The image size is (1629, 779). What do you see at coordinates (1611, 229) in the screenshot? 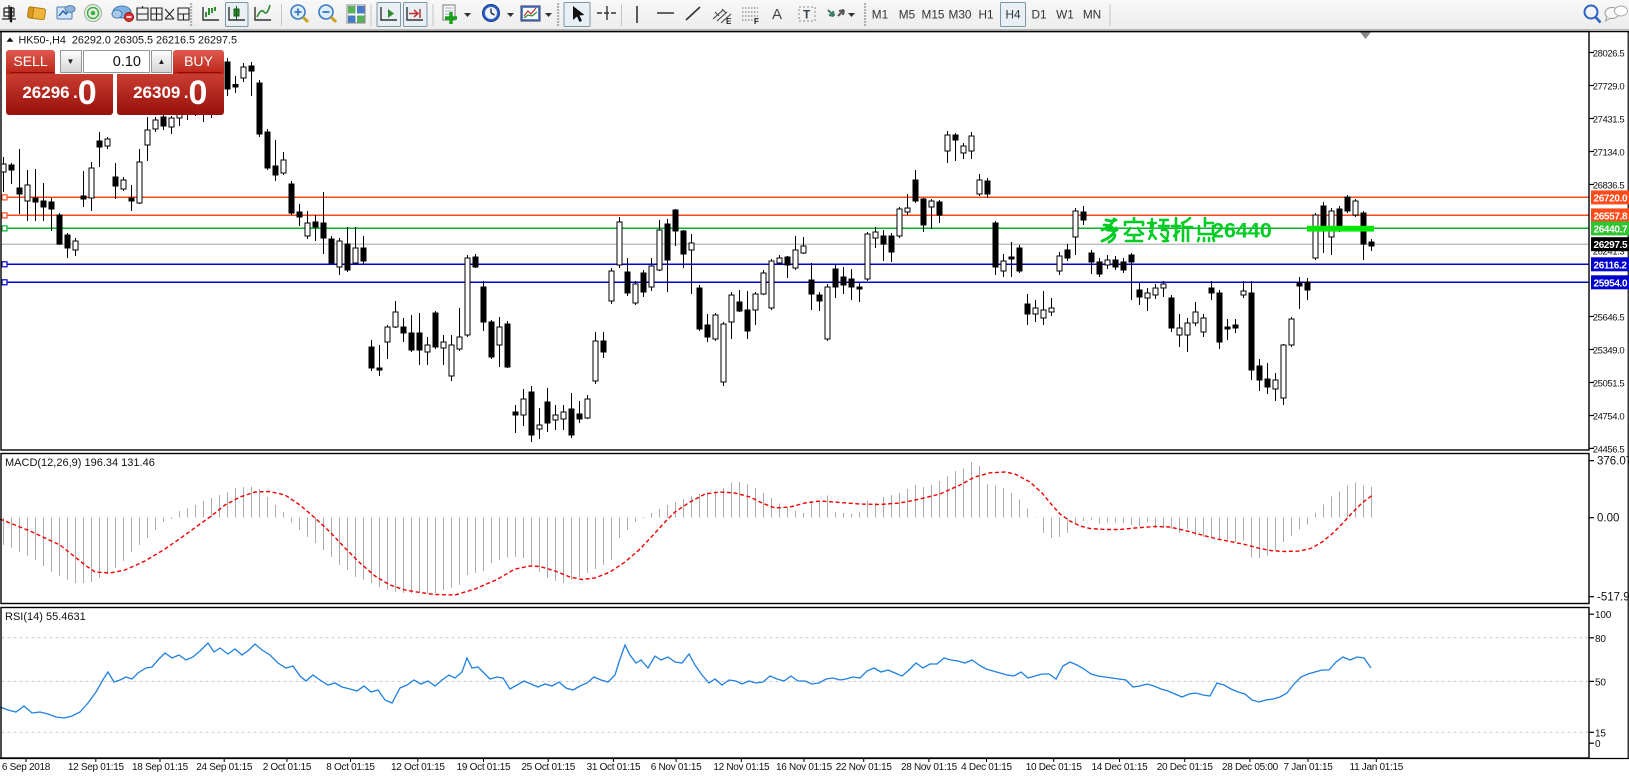
I see `svg-text: 26440.7` at bounding box center [1611, 229].